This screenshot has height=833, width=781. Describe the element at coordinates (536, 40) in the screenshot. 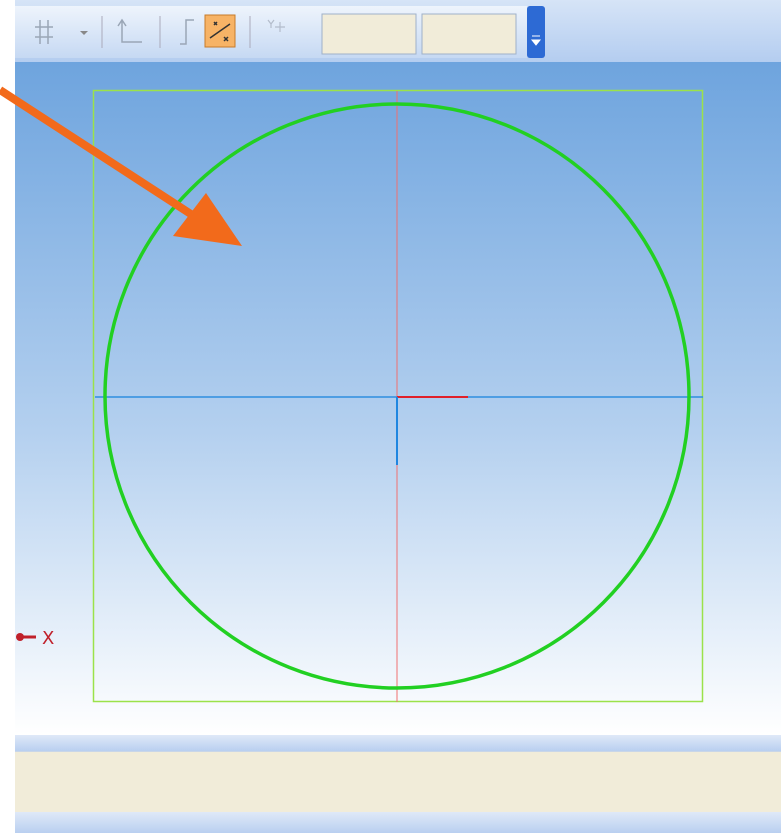

I see `handle-icon` at that location.